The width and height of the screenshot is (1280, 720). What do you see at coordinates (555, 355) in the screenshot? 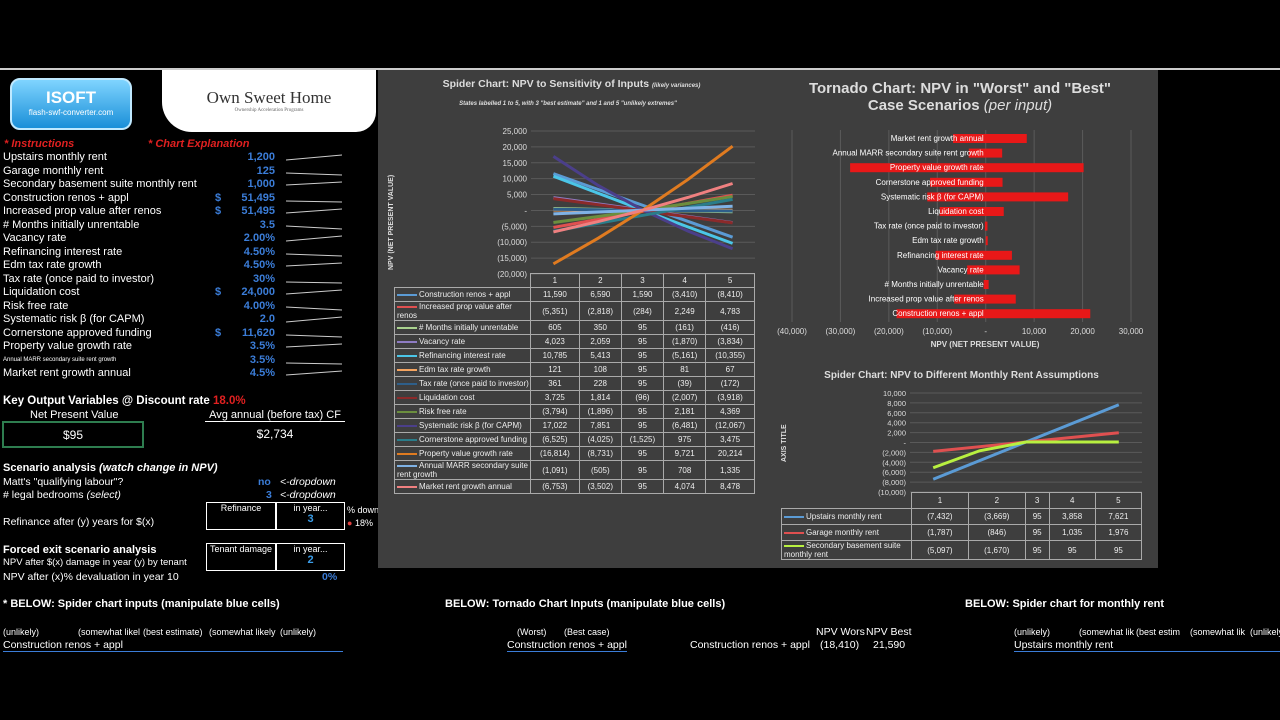
I see `data-label: 10,785` at bounding box center [555, 355].